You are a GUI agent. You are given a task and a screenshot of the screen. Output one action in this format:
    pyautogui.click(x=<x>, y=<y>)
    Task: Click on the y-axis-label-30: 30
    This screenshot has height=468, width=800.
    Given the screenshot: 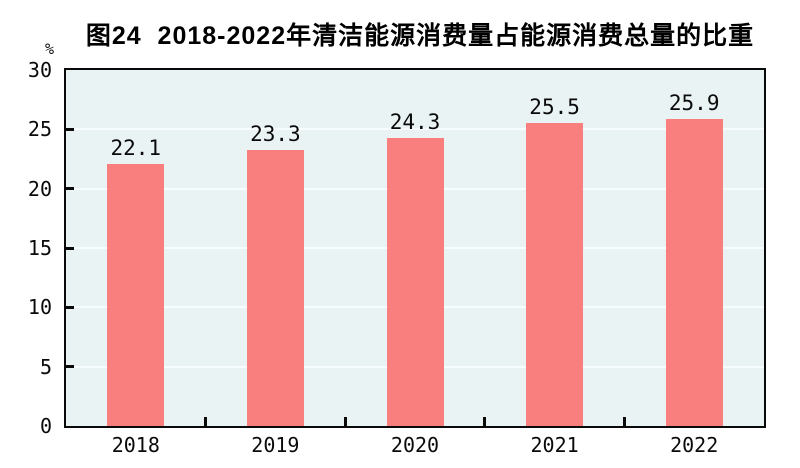 What is the action you would take?
    pyautogui.click(x=39, y=70)
    